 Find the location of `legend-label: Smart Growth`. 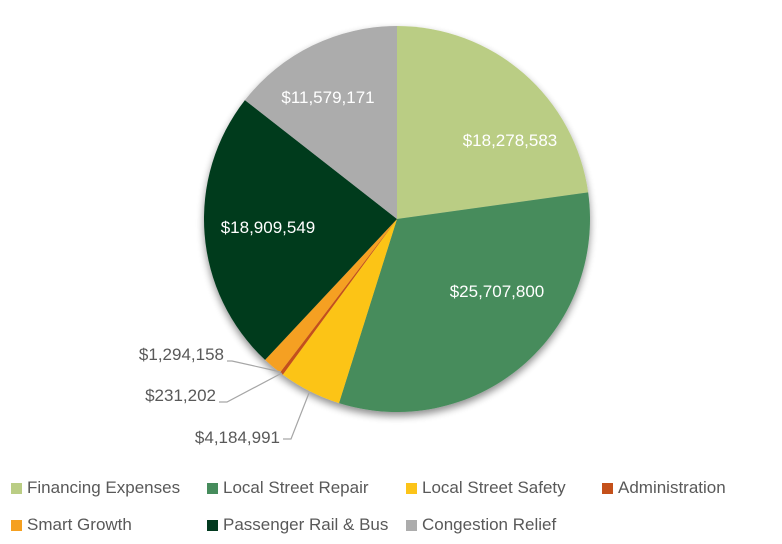

legend-label: Smart Growth is located at coordinates (79, 524).